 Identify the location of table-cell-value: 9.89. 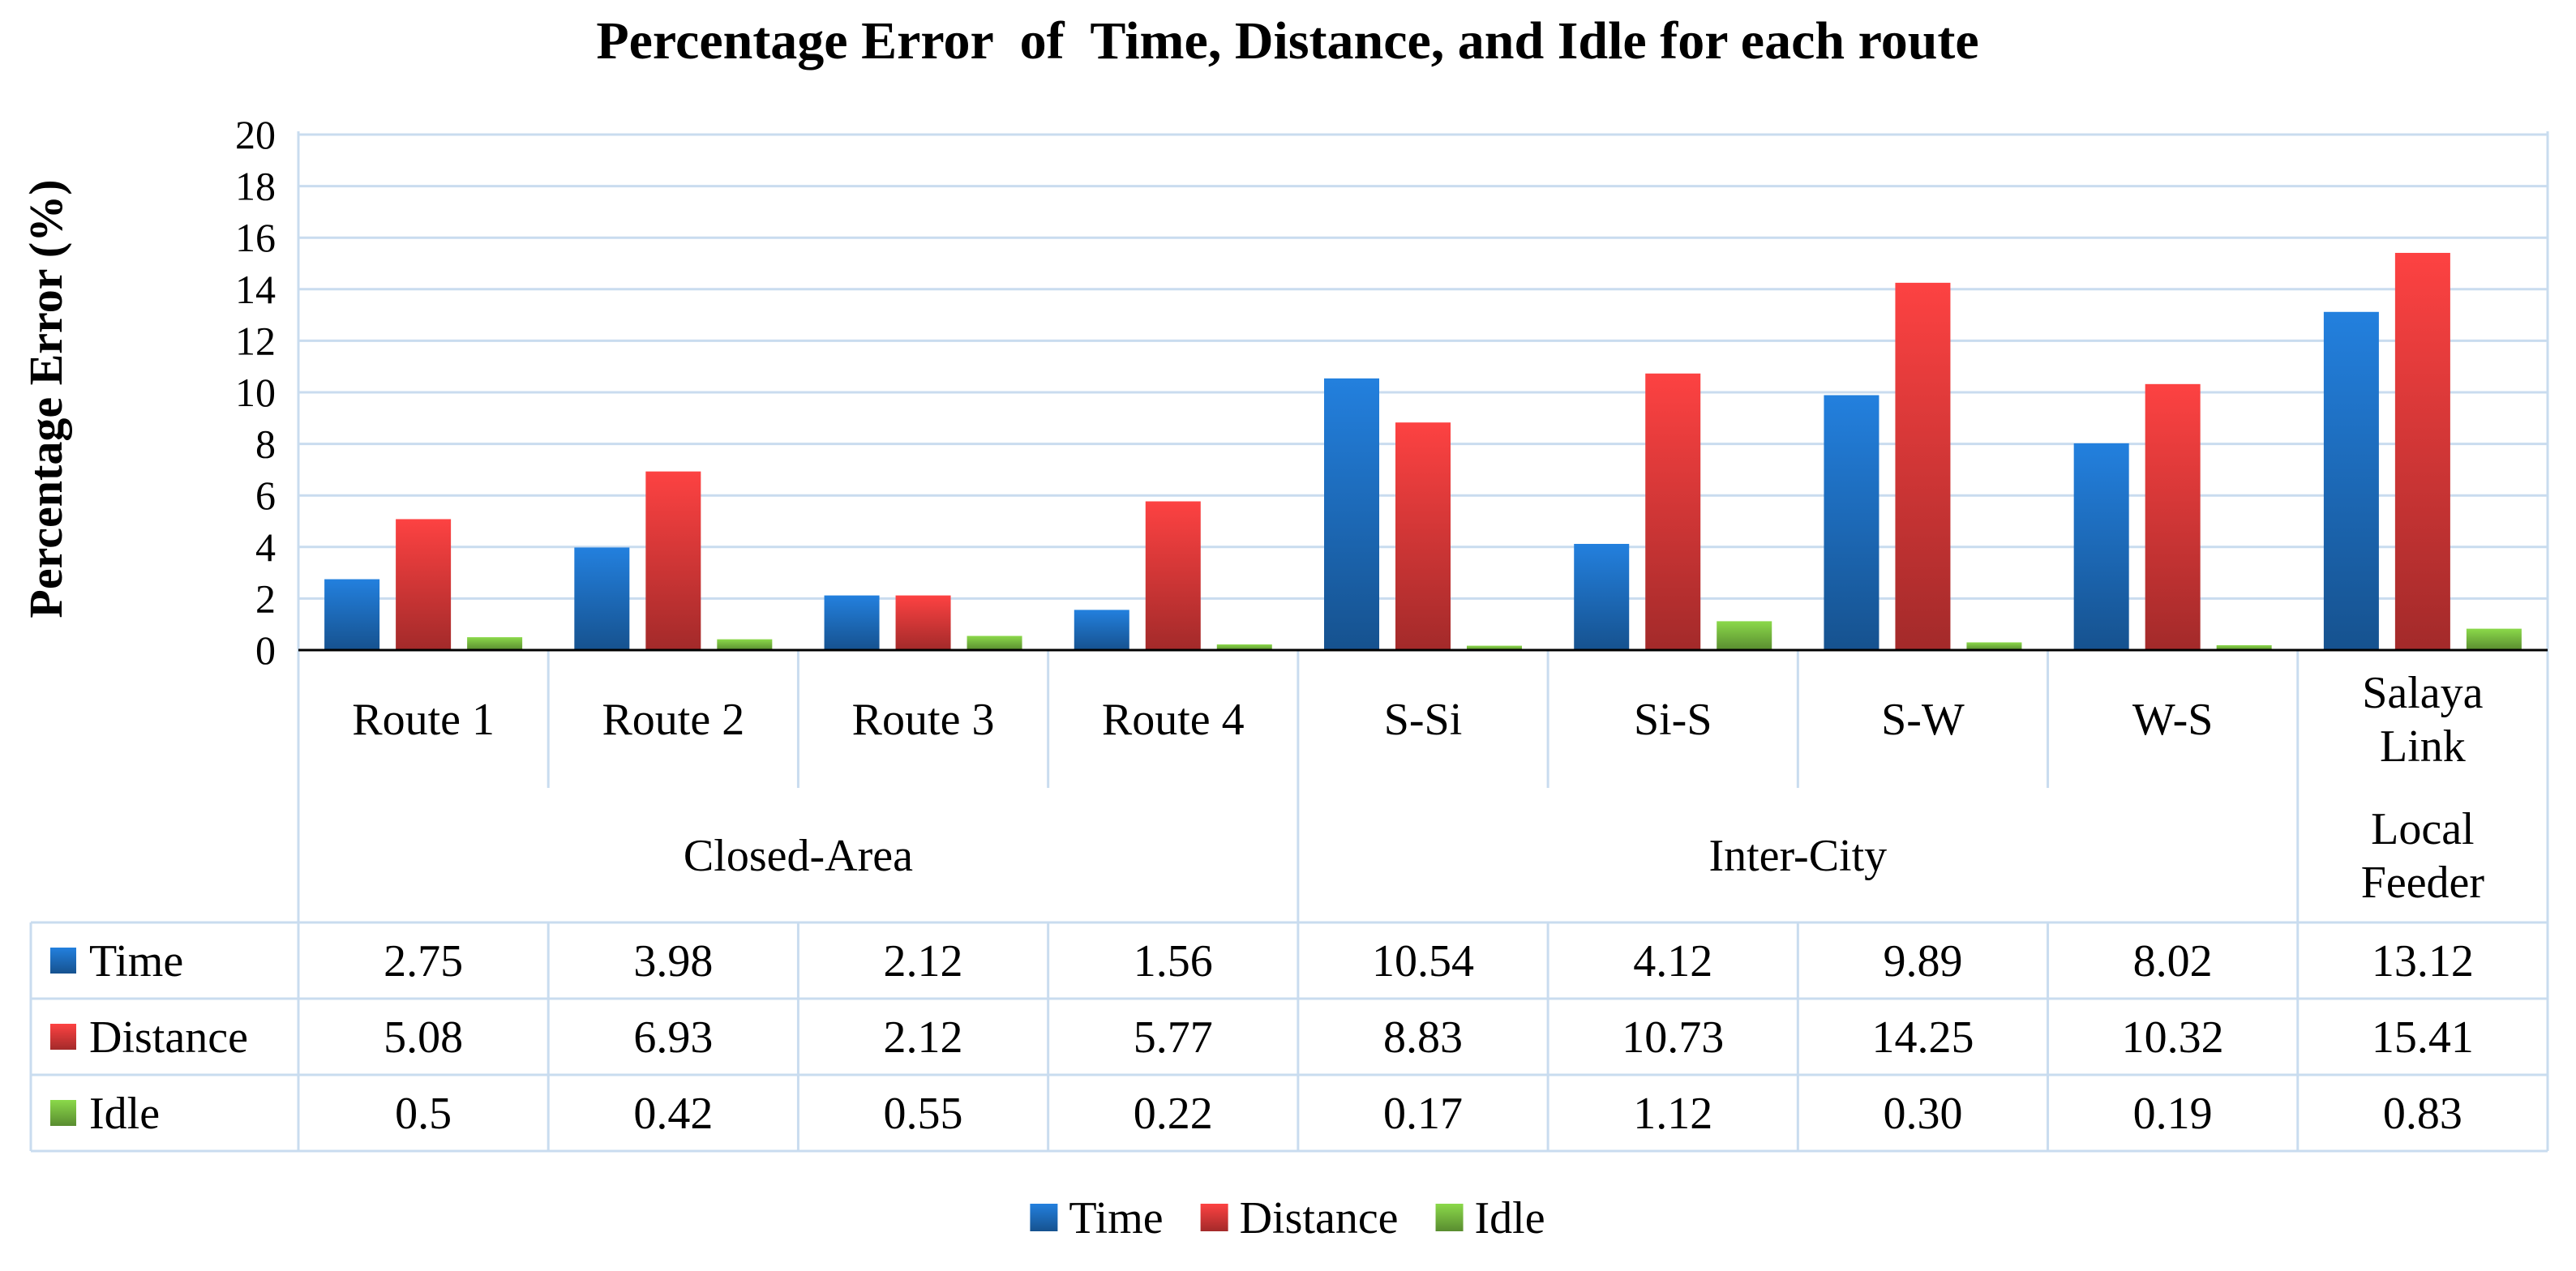
(1922, 961).